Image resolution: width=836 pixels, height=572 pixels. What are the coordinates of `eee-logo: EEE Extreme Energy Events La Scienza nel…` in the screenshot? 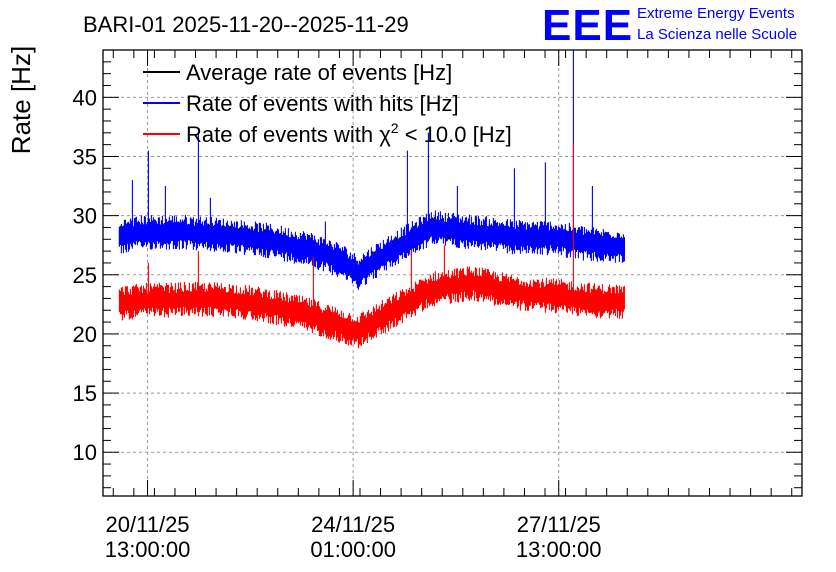 It's located at (669, 25).